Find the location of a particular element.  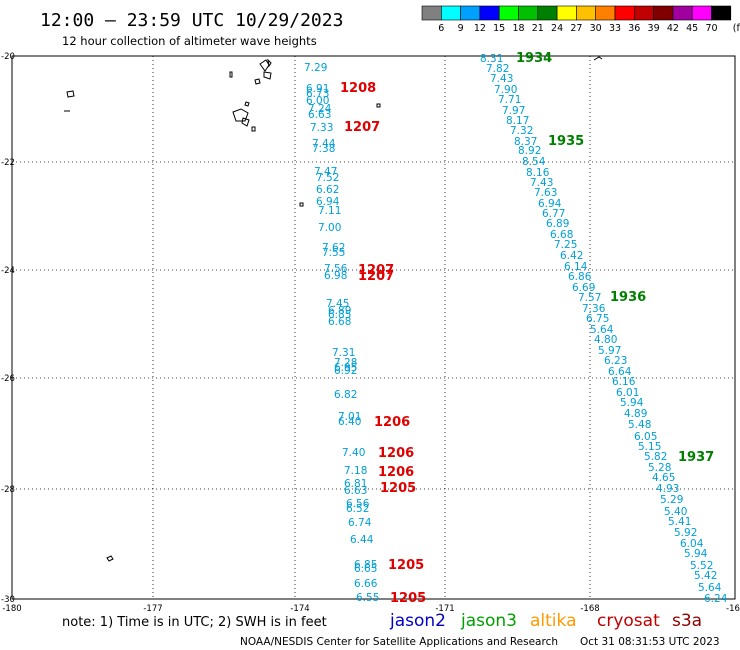

wave-height-value: 5.94 is located at coordinates (632, 403).